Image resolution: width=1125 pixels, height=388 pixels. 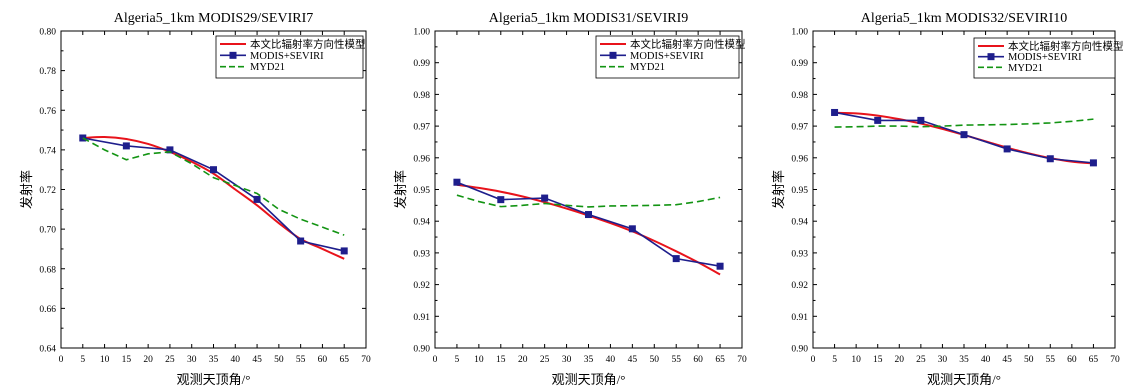 I want to click on y-tick-label: 0.96, so click(x=799, y=159).